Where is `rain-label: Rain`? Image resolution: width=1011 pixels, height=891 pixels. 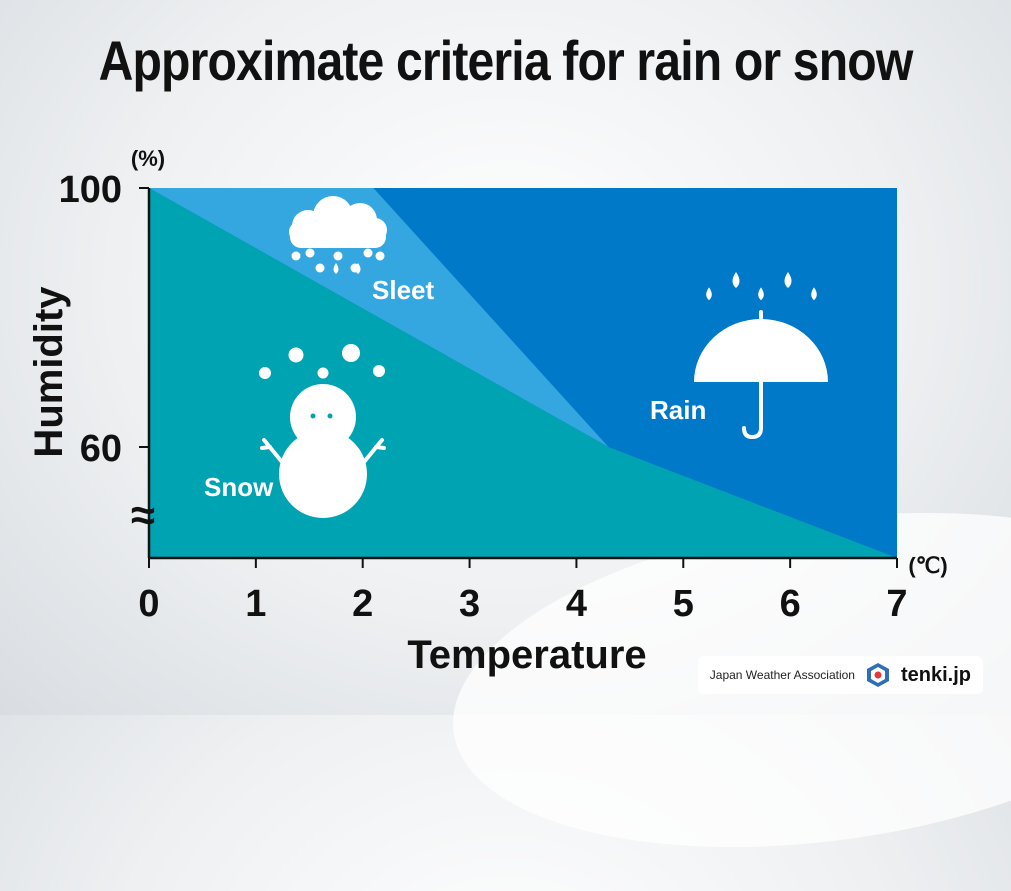
rain-label: Rain is located at coordinates (678, 410).